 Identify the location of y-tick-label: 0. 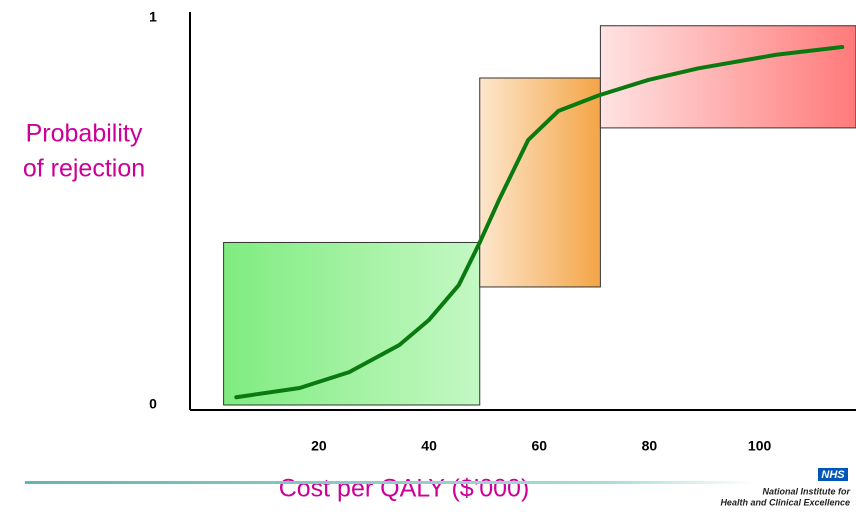
(153, 404).